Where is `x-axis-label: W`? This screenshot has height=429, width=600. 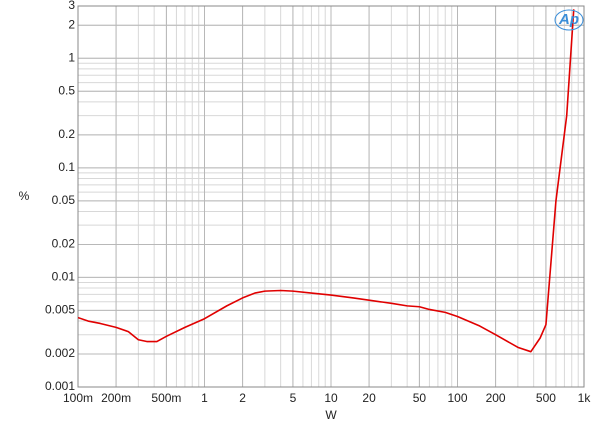
x-axis-label: W is located at coordinates (331, 415).